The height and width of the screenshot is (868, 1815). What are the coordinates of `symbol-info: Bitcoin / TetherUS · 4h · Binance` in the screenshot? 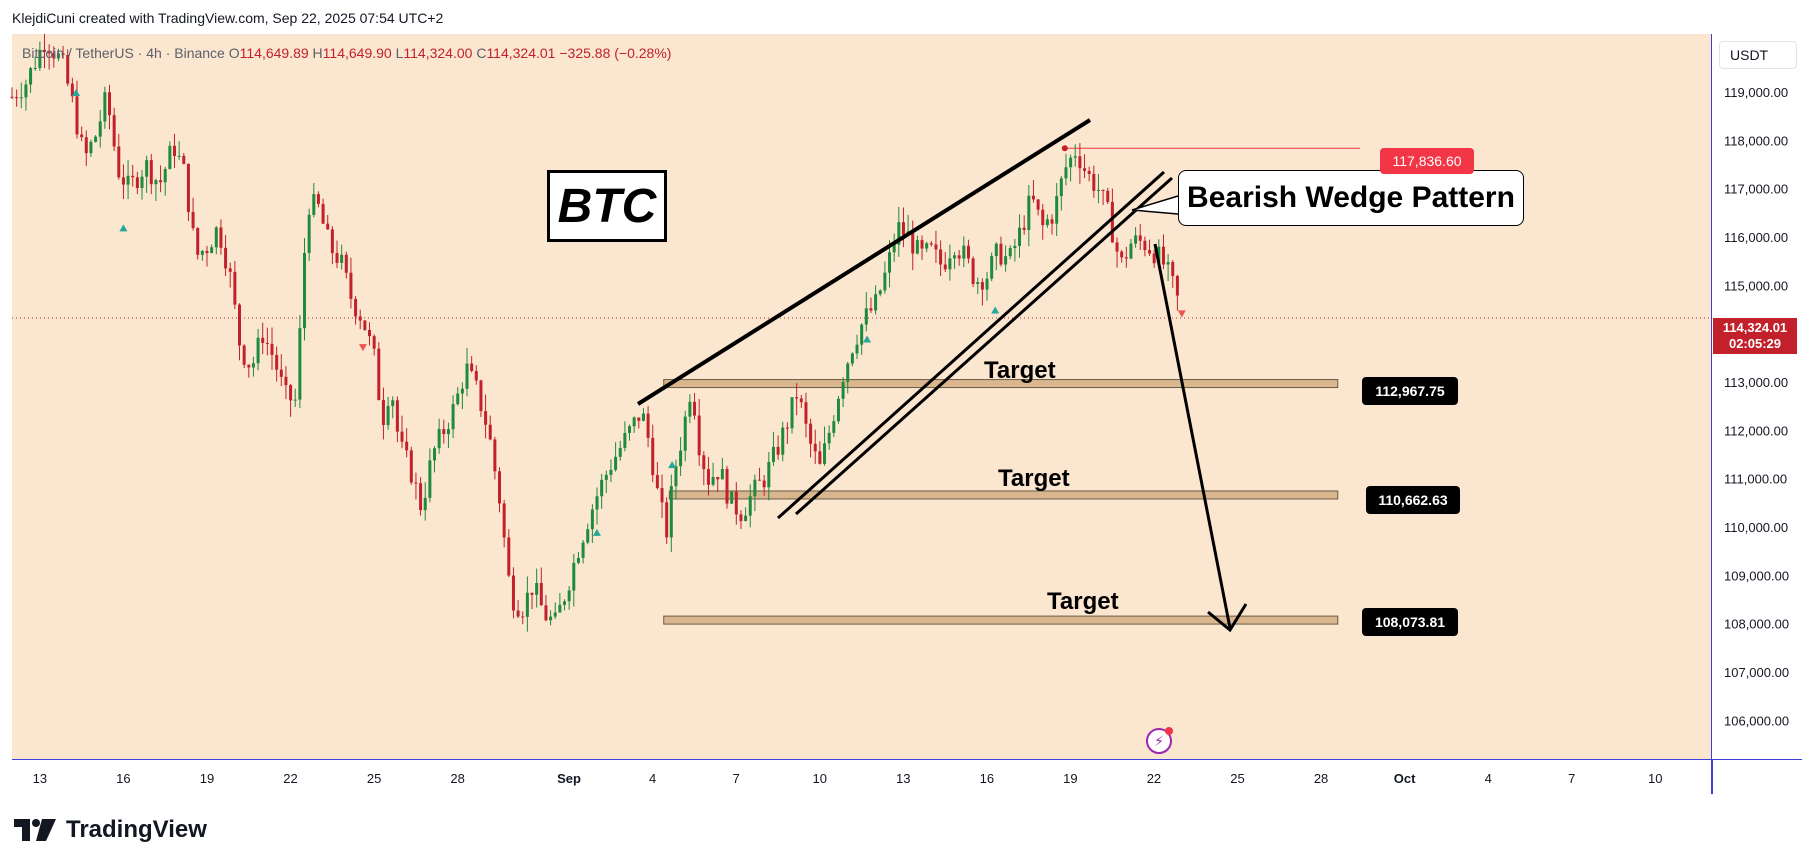 It's located at (123, 53).